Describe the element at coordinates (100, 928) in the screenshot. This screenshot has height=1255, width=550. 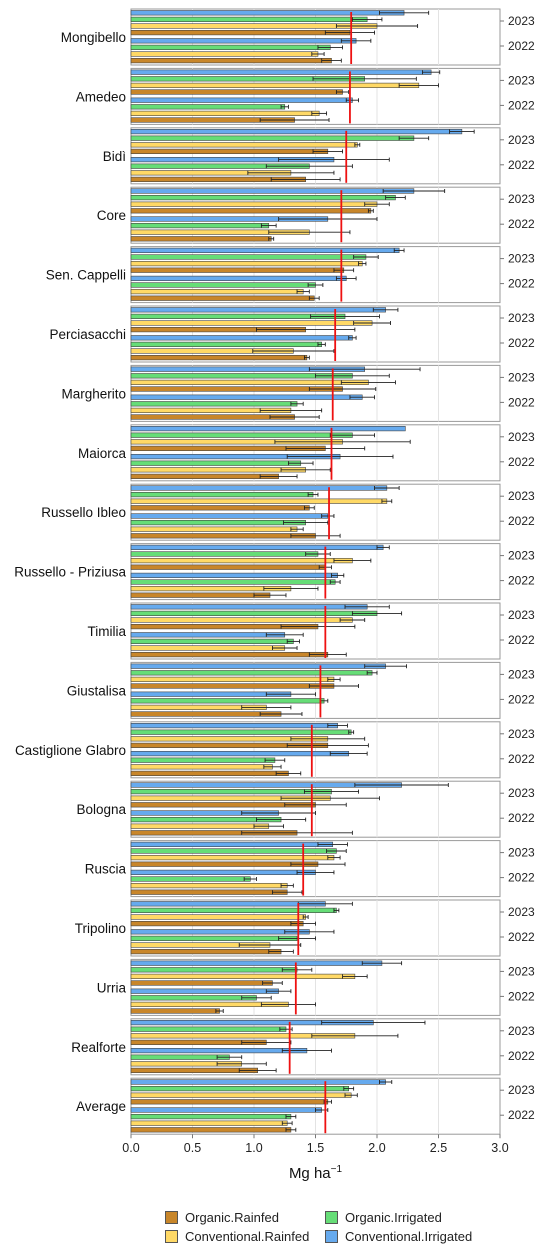
I see `facet-label: Tripolino` at that location.